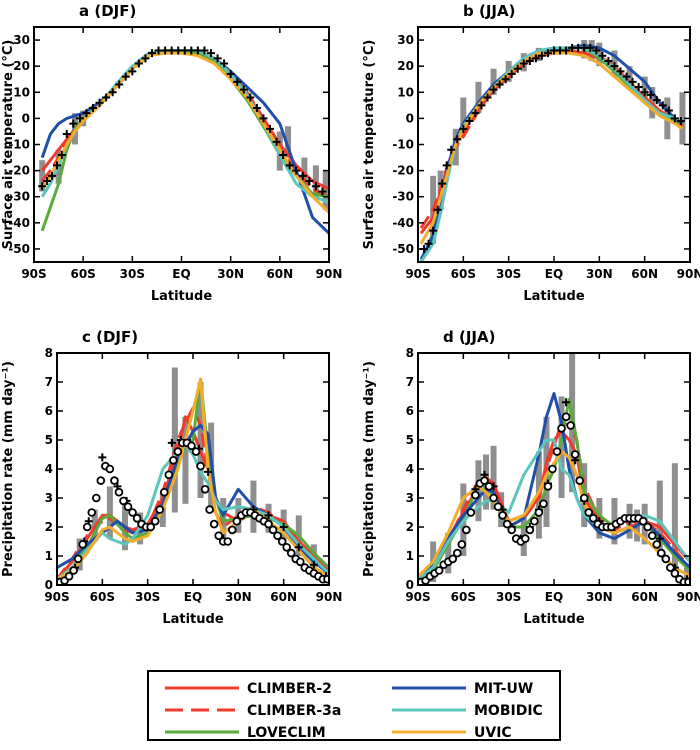  Describe the element at coordinates (369, 469) in the screenshot. I see `y-axis-label: Precipitation rate (mm day⁻¹)` at that location.